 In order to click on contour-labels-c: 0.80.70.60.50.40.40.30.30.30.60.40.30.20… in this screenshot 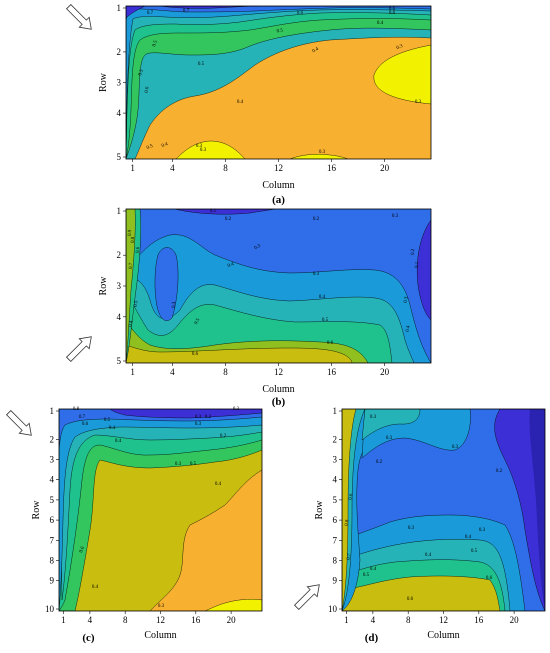, I will do `click(156, 508)`.